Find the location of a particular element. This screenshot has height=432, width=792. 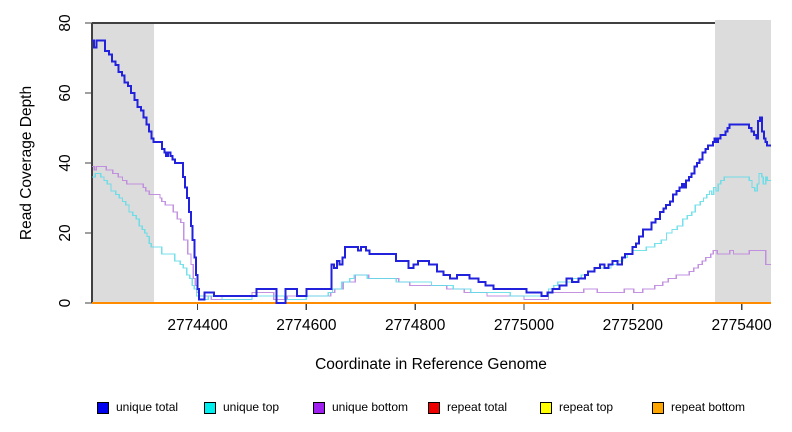

x-axis-title: Coordinate in Reference Genome is located at coordinates (431, 364).